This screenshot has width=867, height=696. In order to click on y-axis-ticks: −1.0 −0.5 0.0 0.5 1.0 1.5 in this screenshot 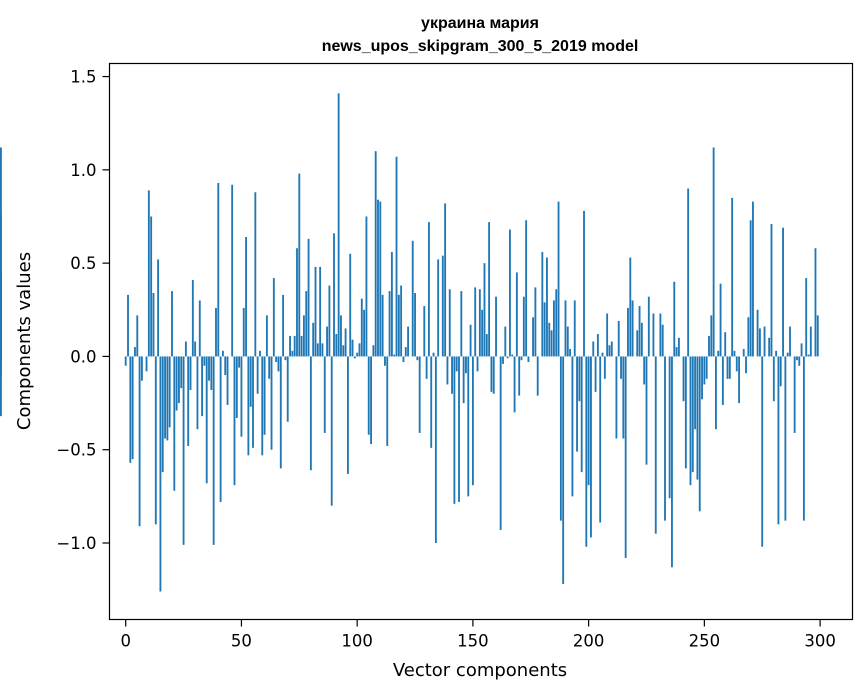, I will do `click(83, 310)`.